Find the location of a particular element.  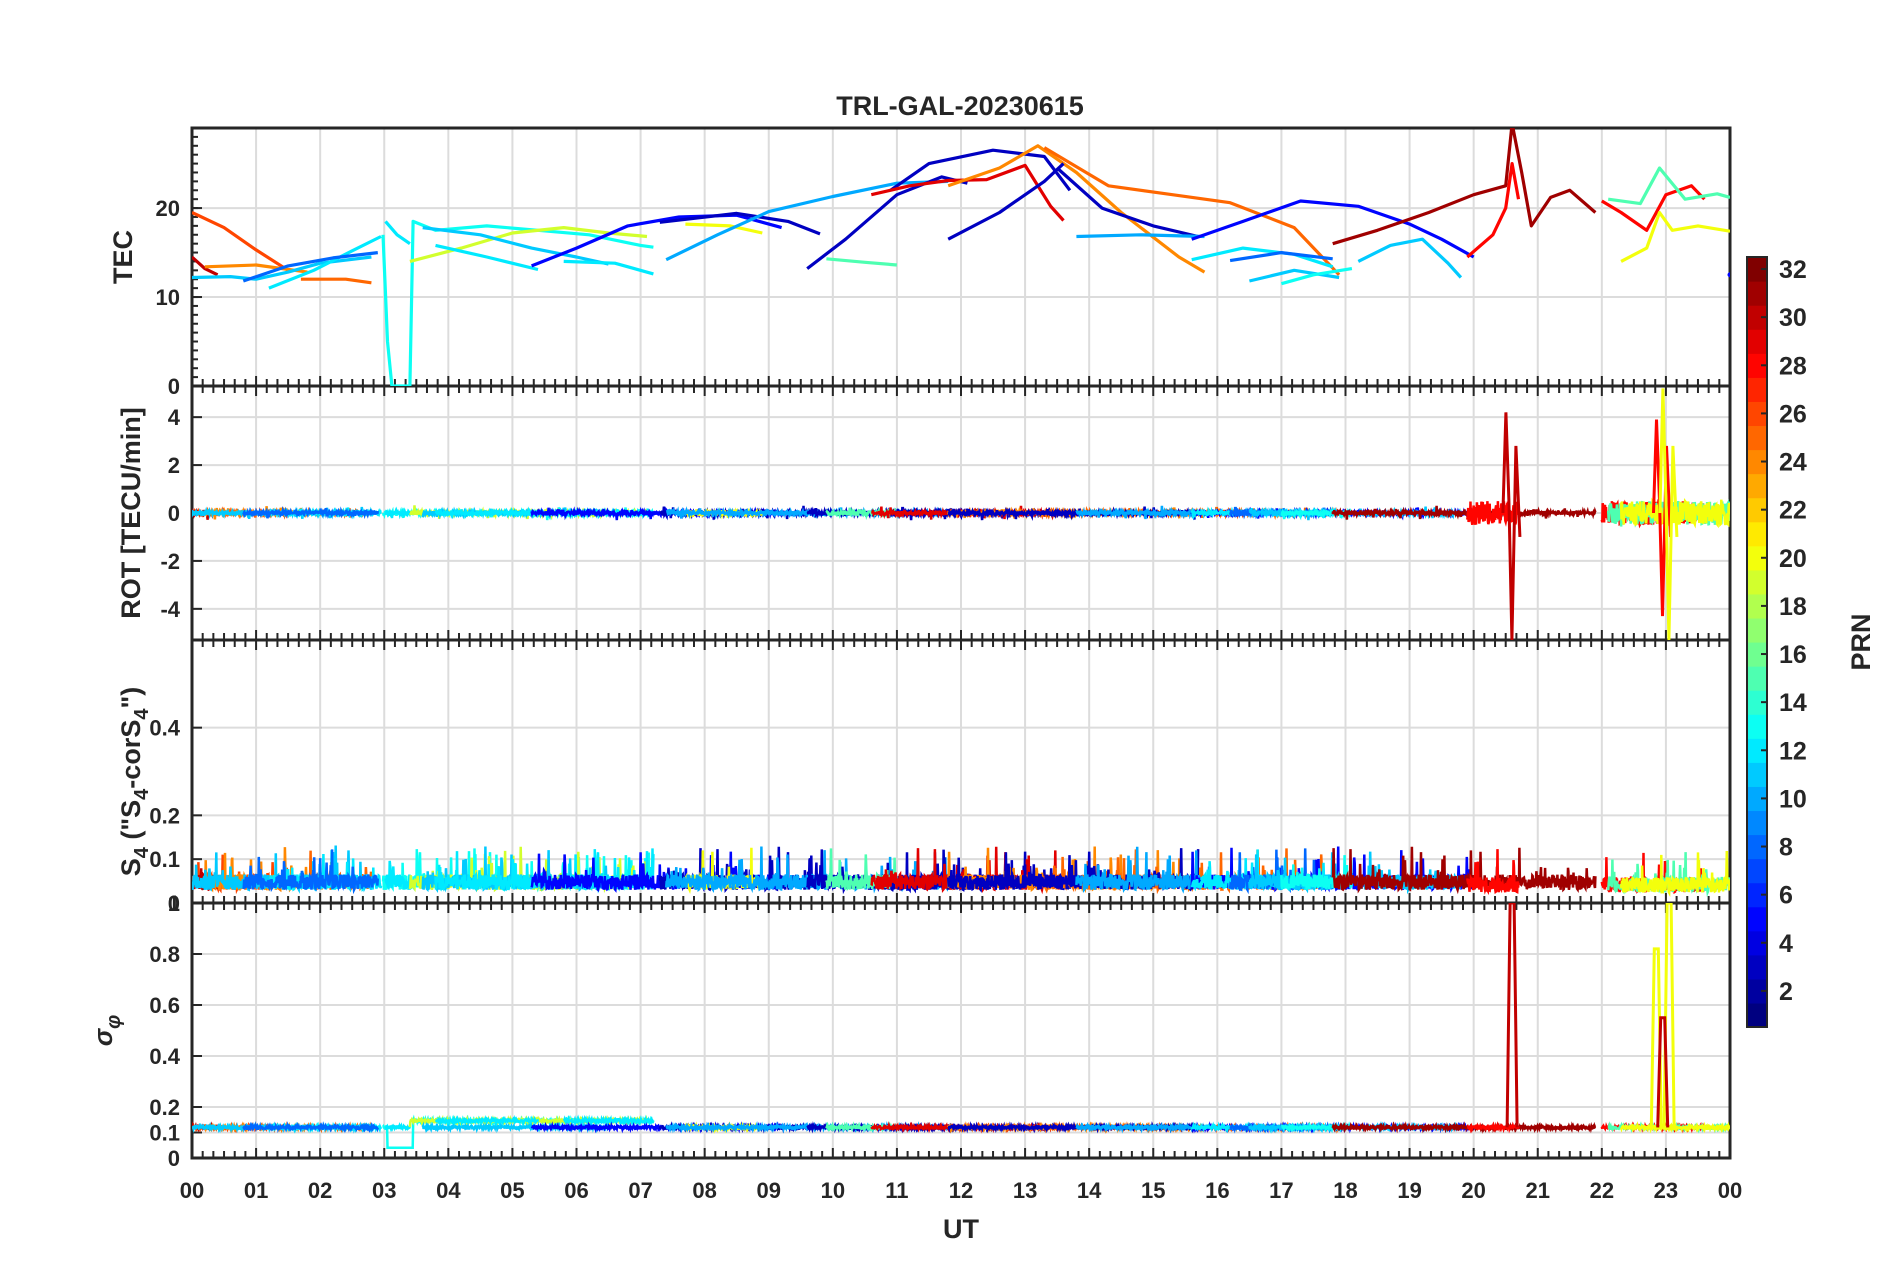

colorbar-tick-label: 10 is located at coordinates (1793, 799).